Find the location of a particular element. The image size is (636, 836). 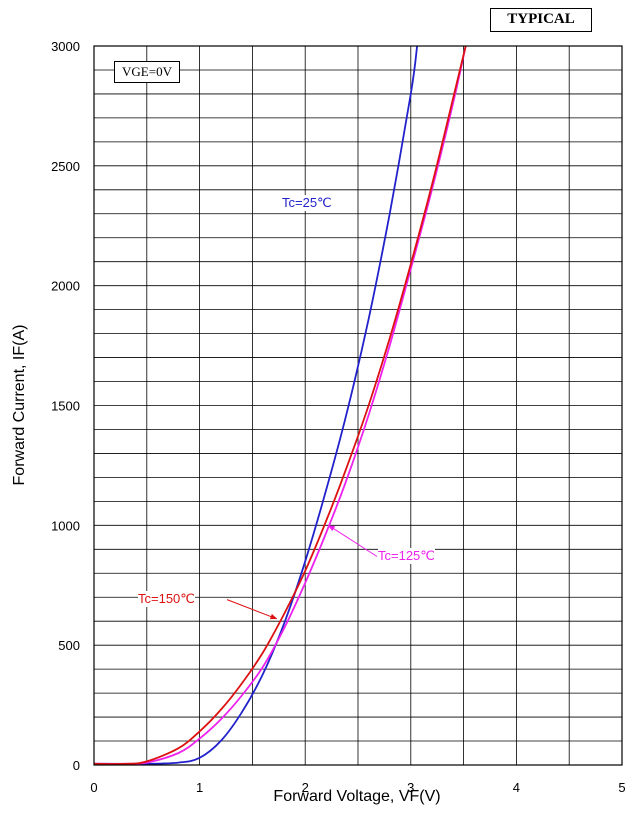

x-tick-label: 4 is located at coordinates (516, 787).